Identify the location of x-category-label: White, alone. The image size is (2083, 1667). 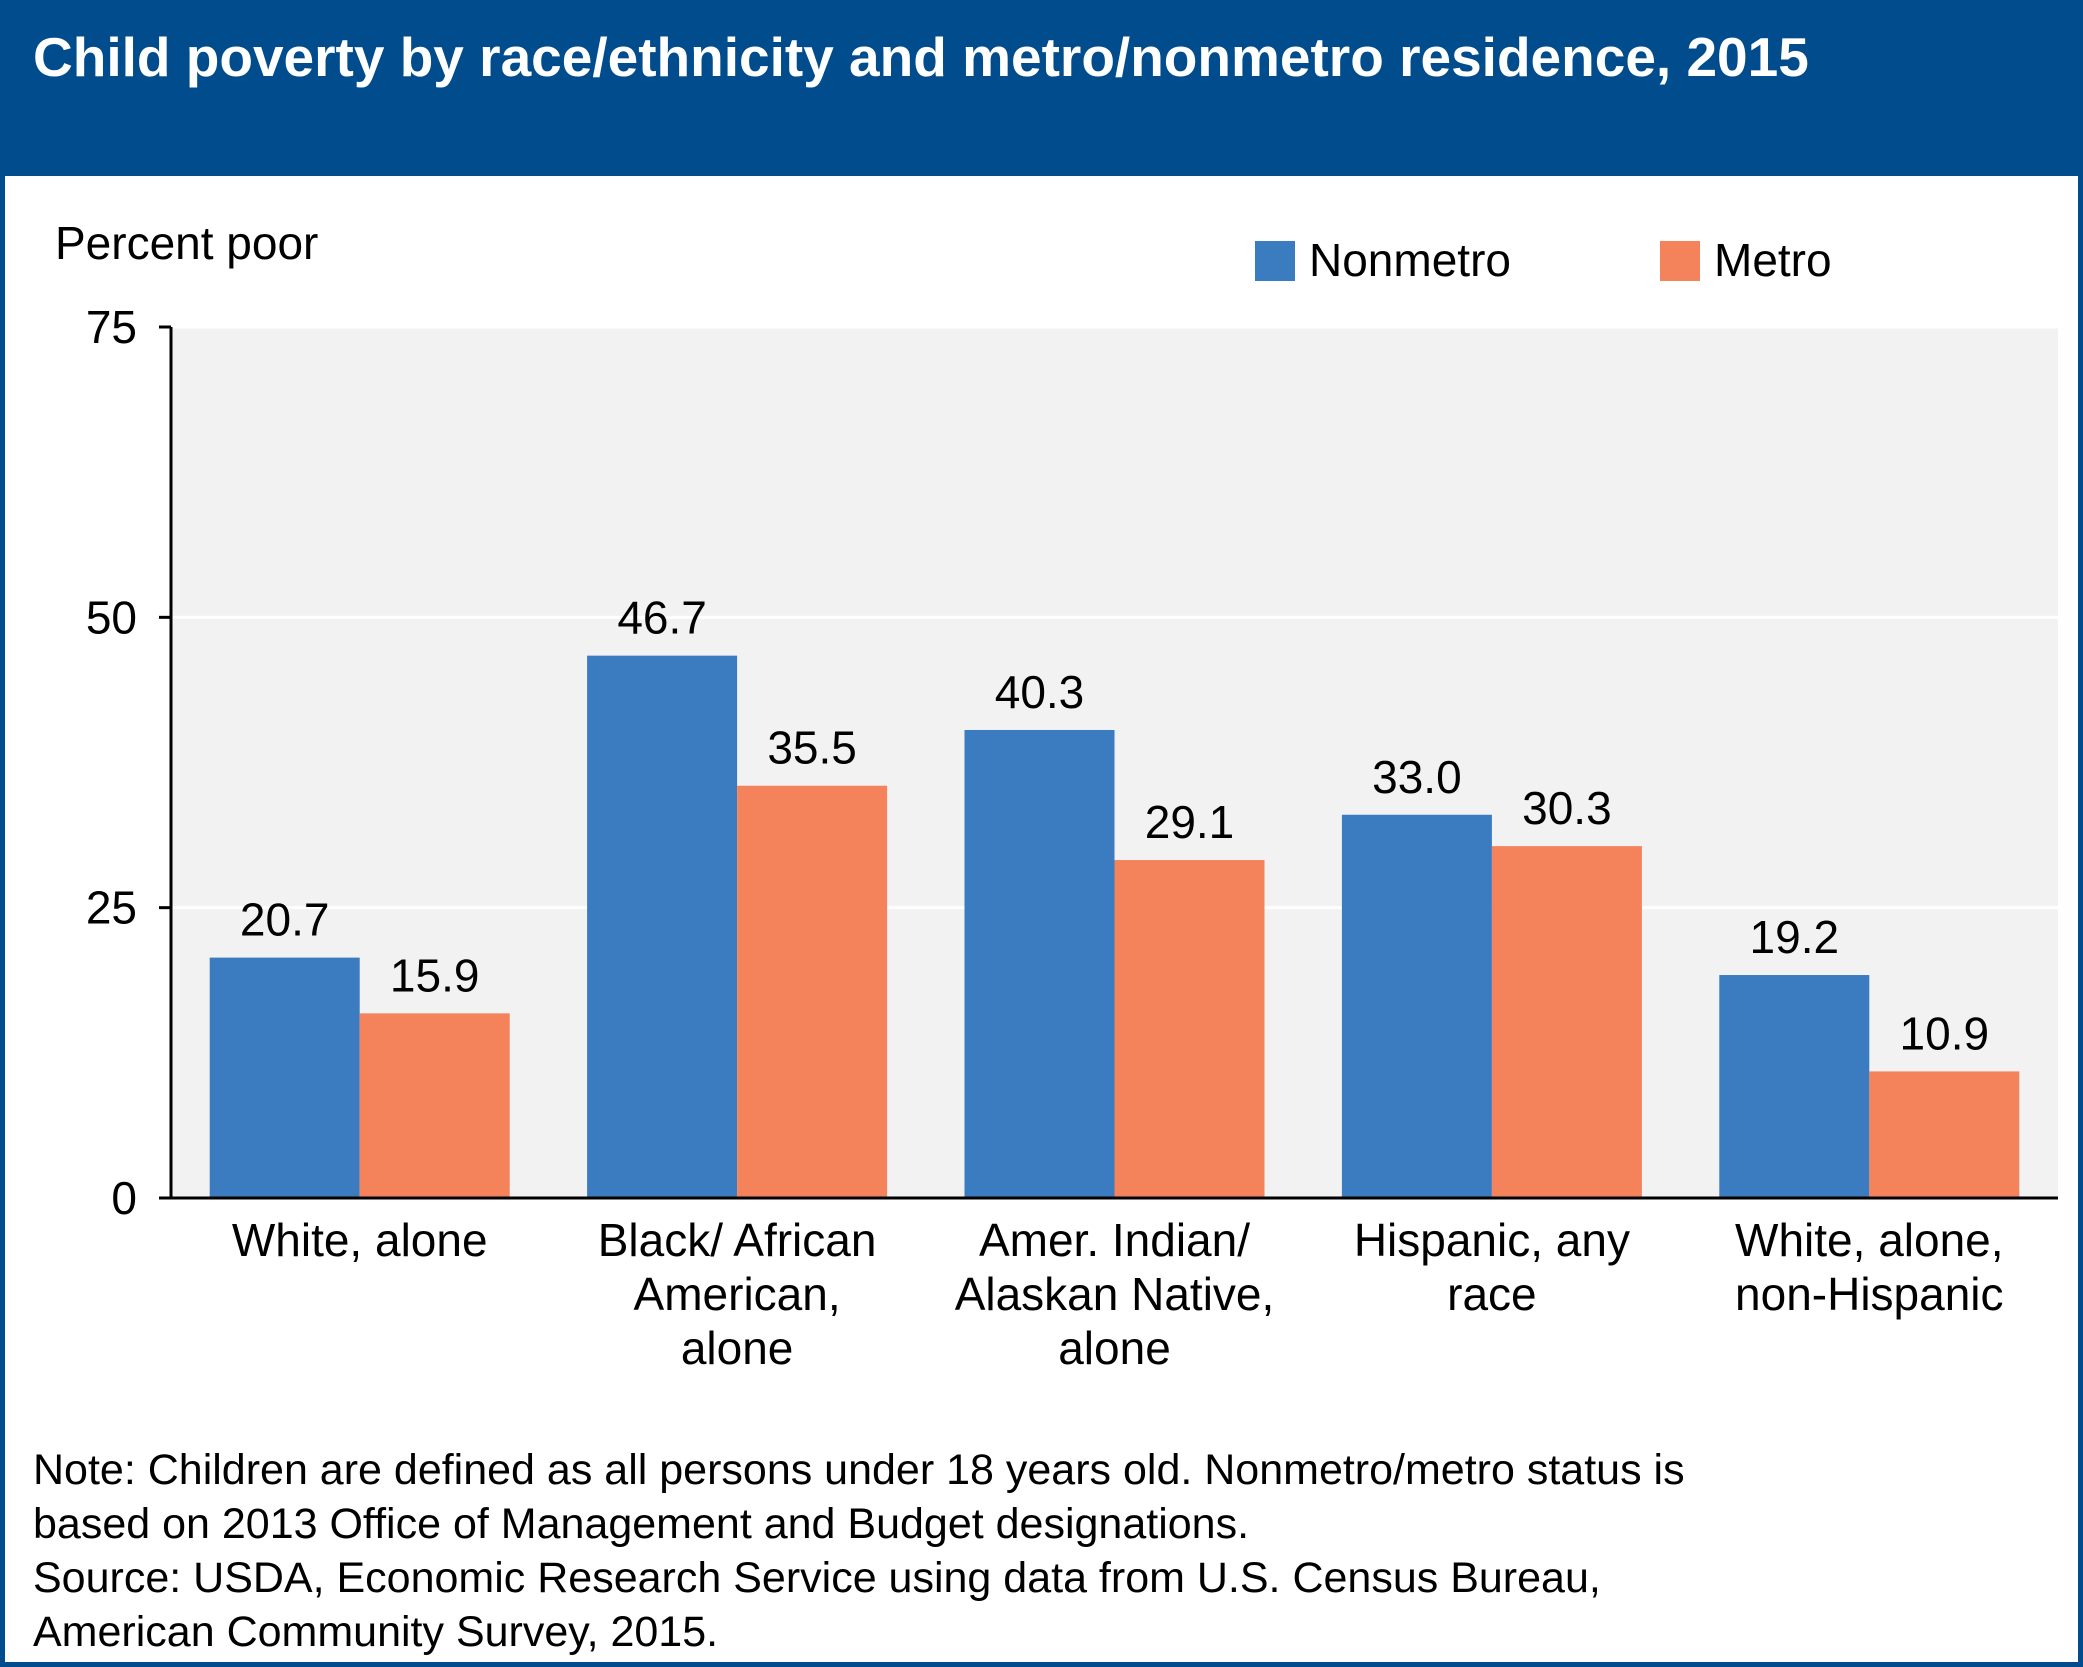
(360, 1240).